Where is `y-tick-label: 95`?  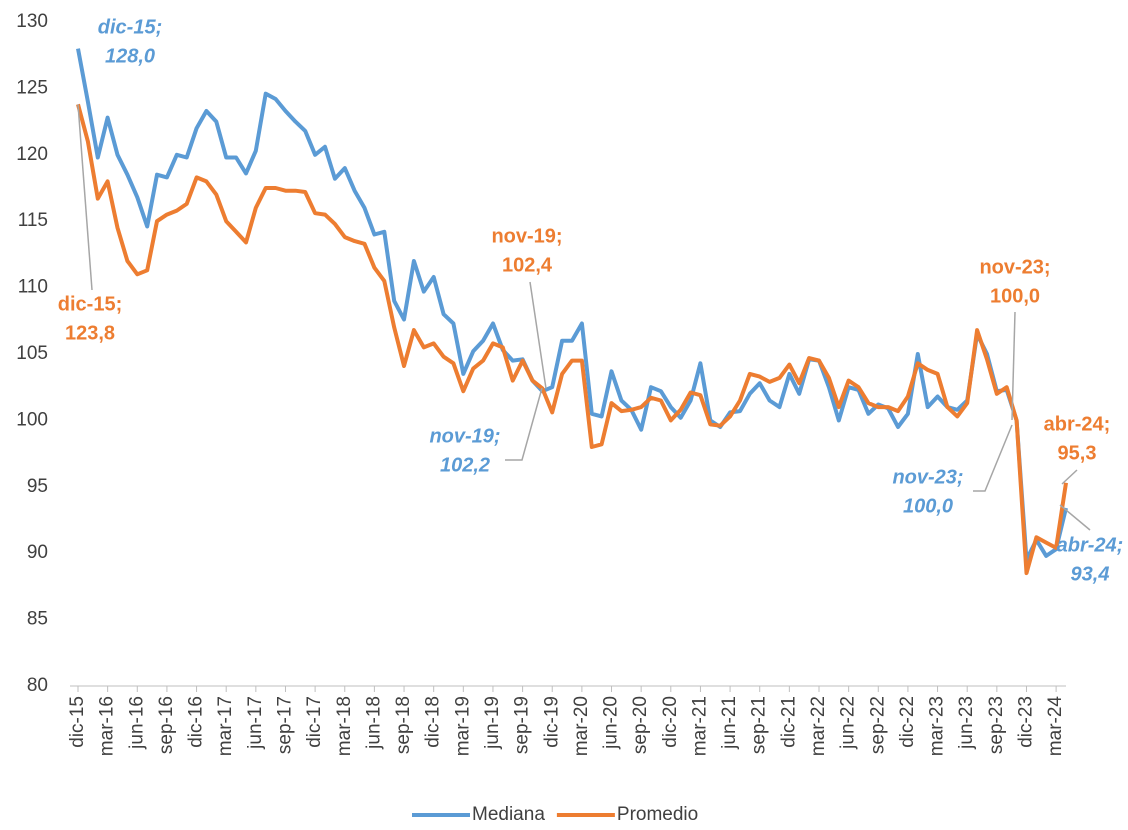
y-tick-label: 95 is located at coordinates (37, 486).